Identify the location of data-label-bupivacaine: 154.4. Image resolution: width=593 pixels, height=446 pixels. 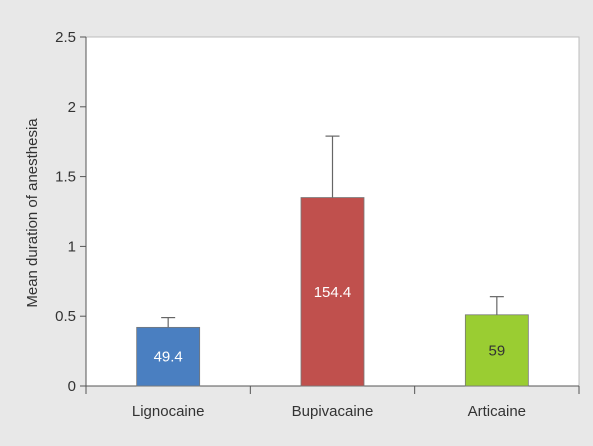
(333, 292).